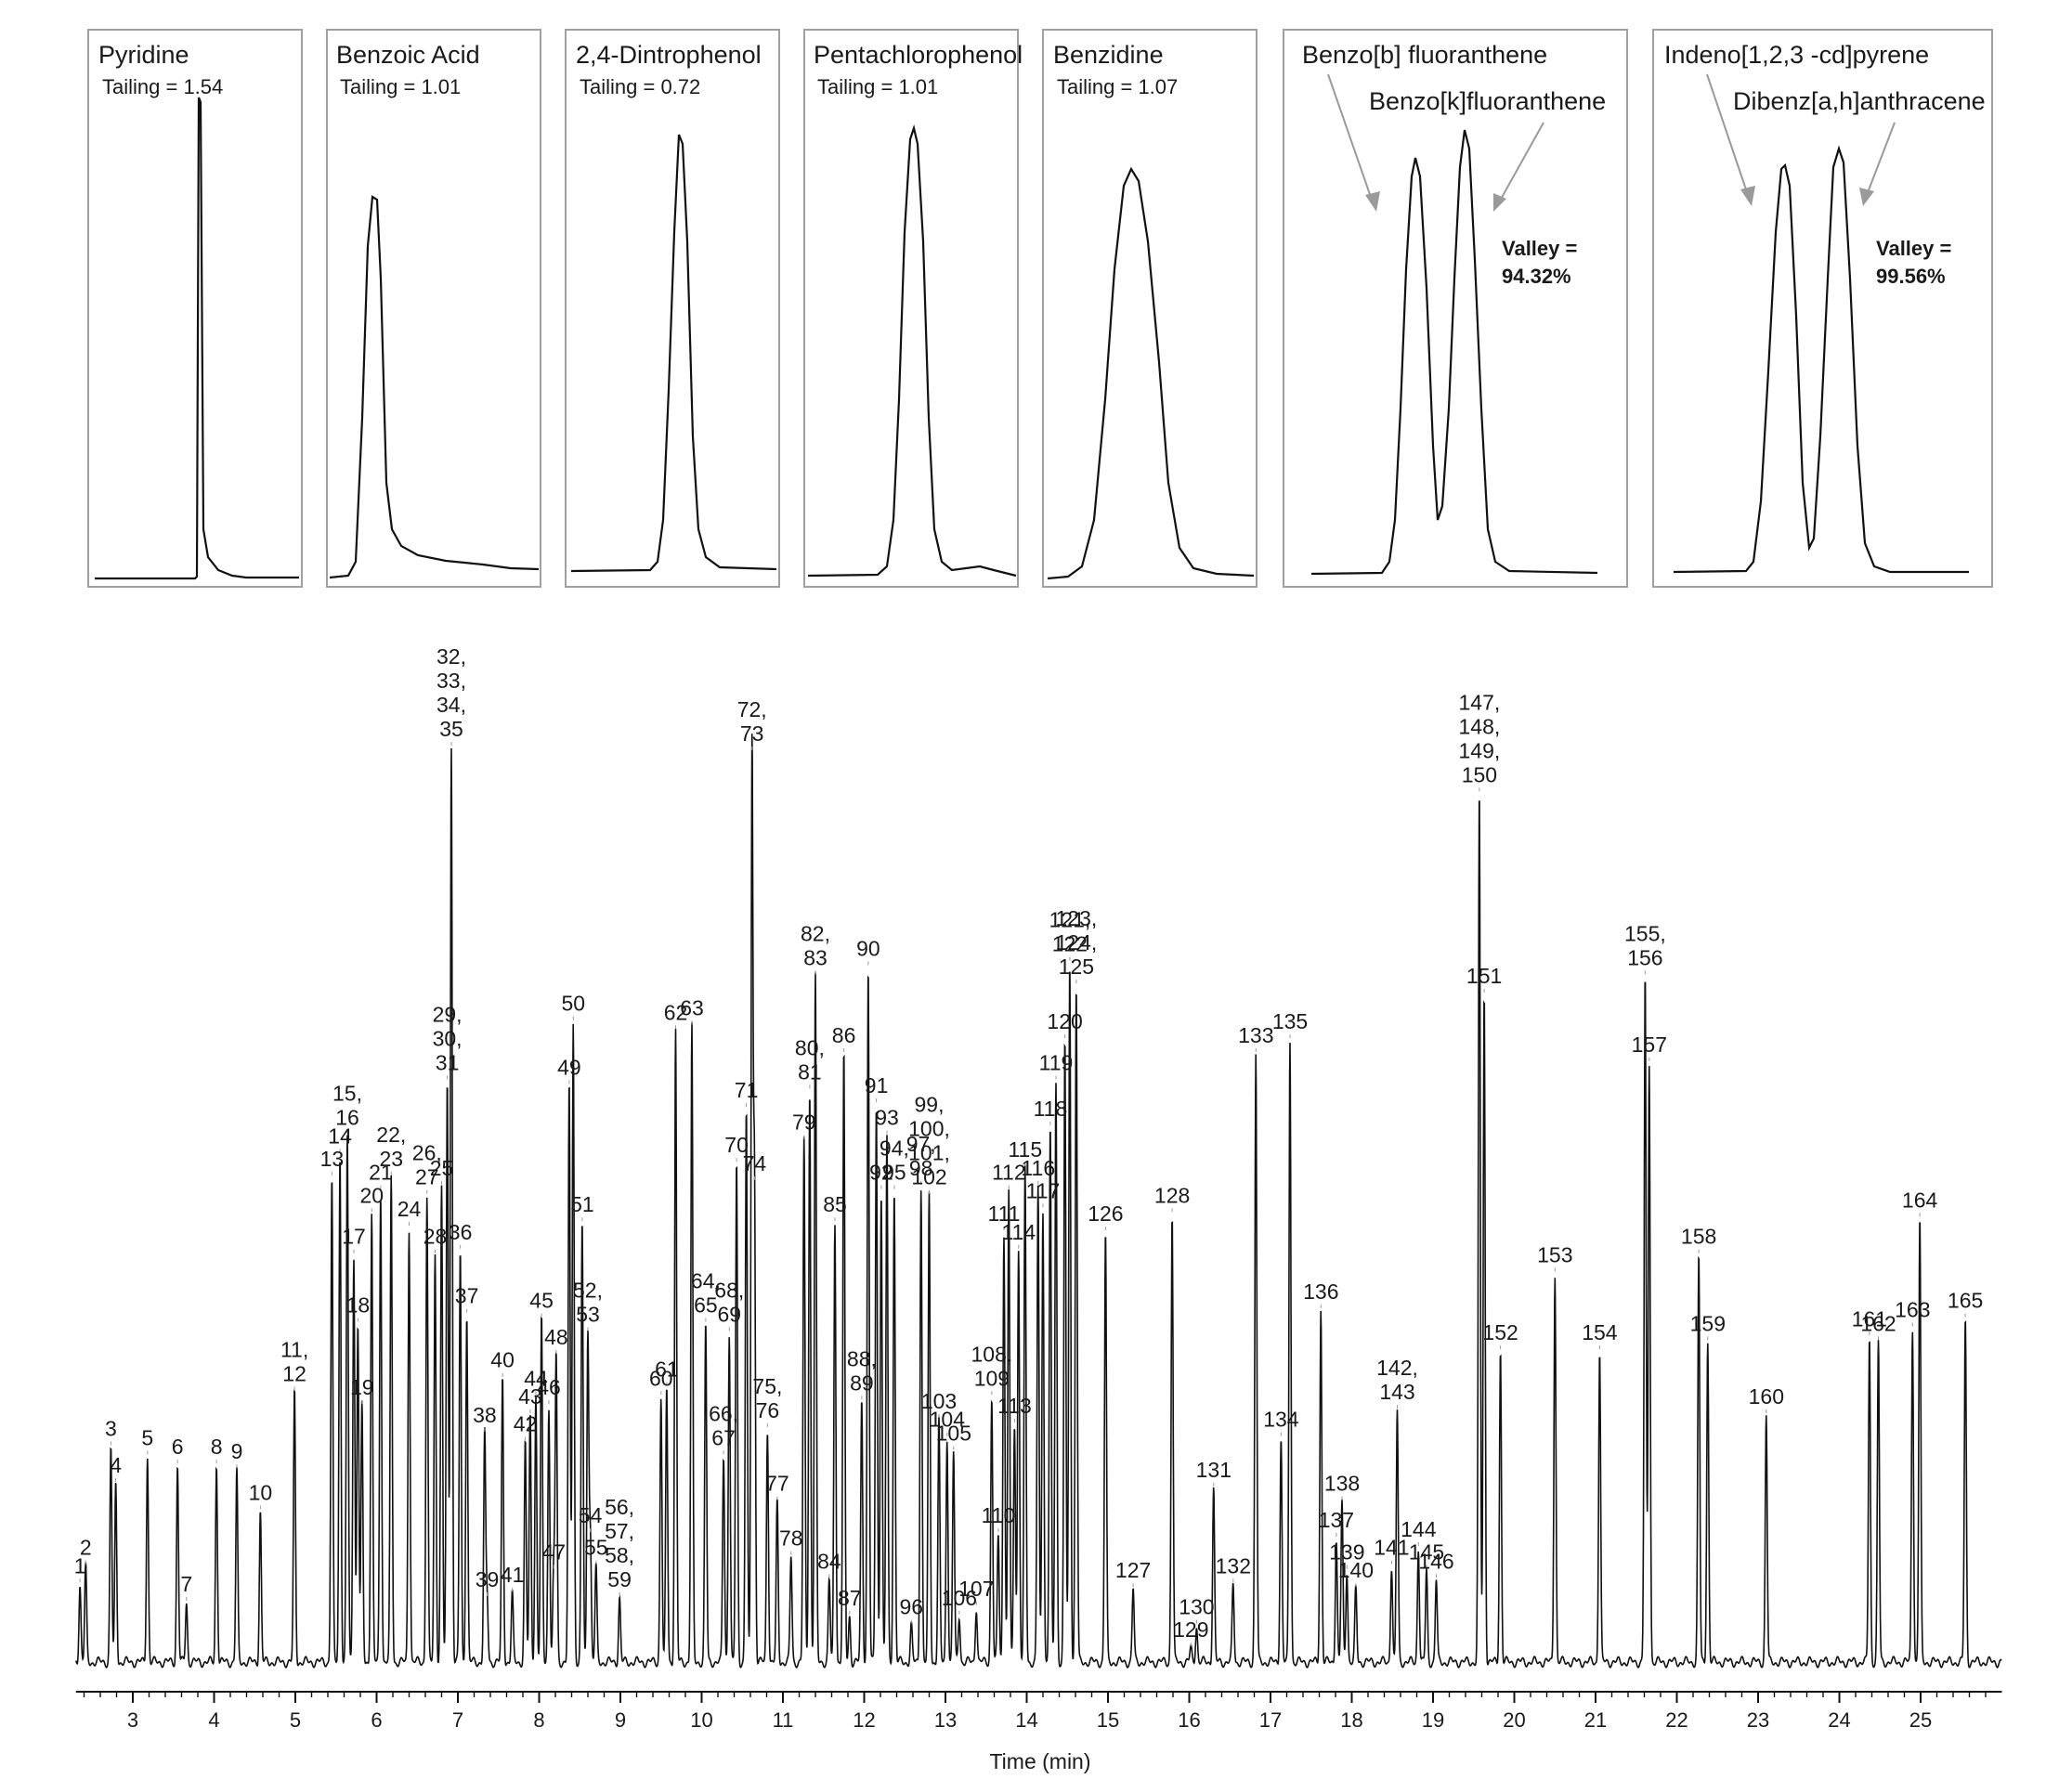 This screenshot has width=2072, height=1779. What do you see at coordinates (1708, 1323) in the screenshot?
I see `peak-label: 159` at bounding box center [1708, 1323].